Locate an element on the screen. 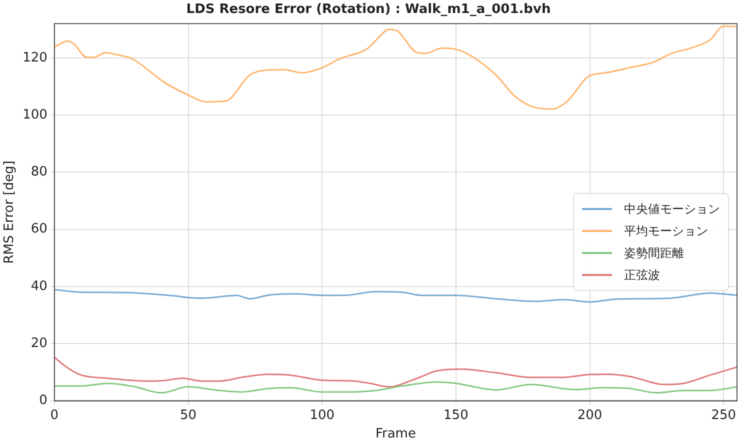 The height and width of the screenshot is (442, 741). y-tick-label: 80 is located at coordinates (39, 172).